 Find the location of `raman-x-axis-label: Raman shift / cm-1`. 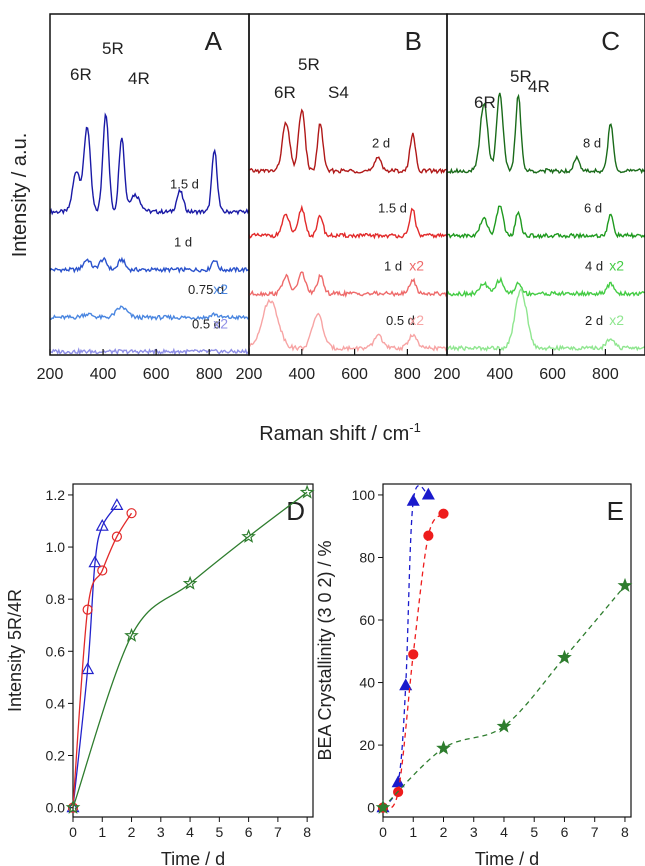

raman-x-axis-label: Raman shift / cm-1 is located at coordinates (340, 432).